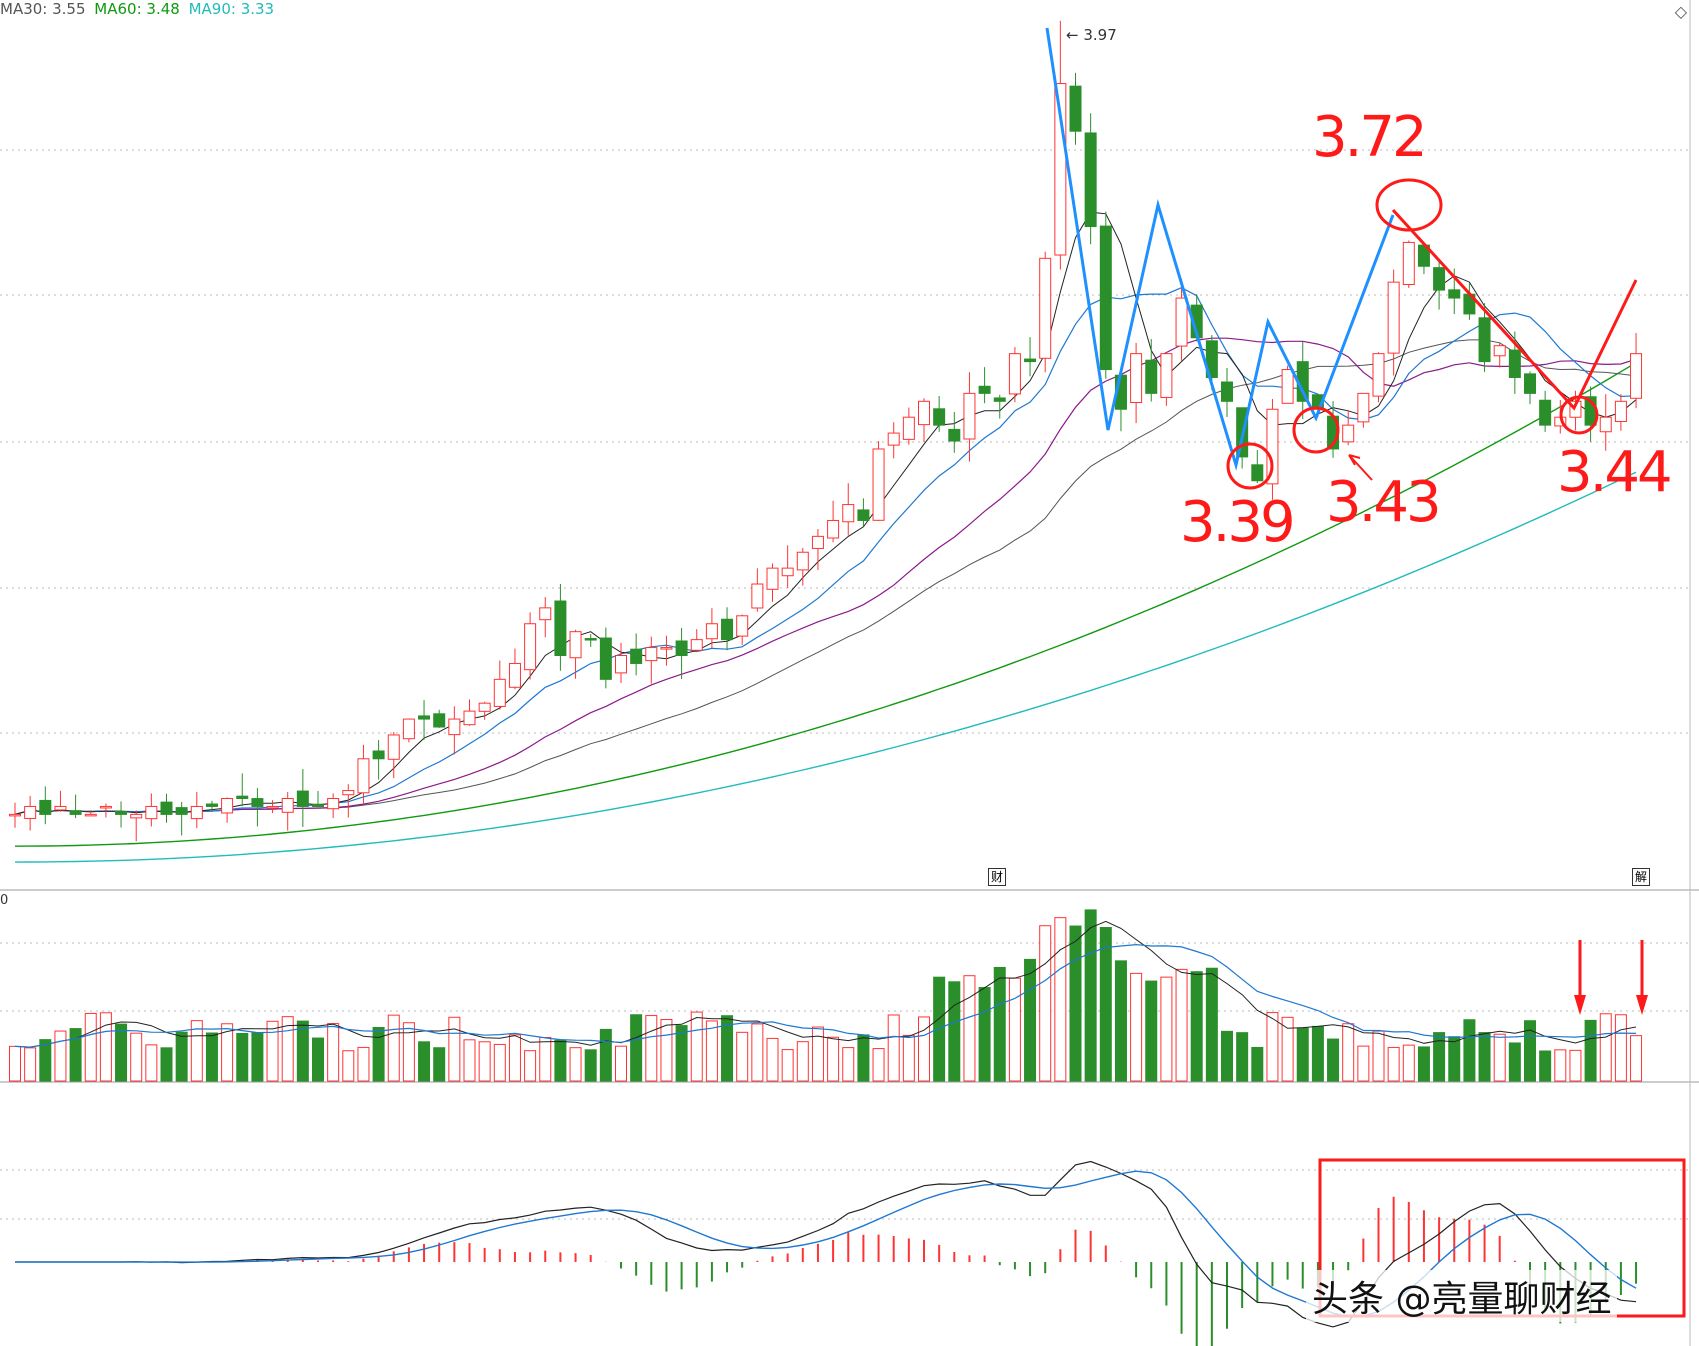  I want to click on volume-ma10-line, so click(825, 995).